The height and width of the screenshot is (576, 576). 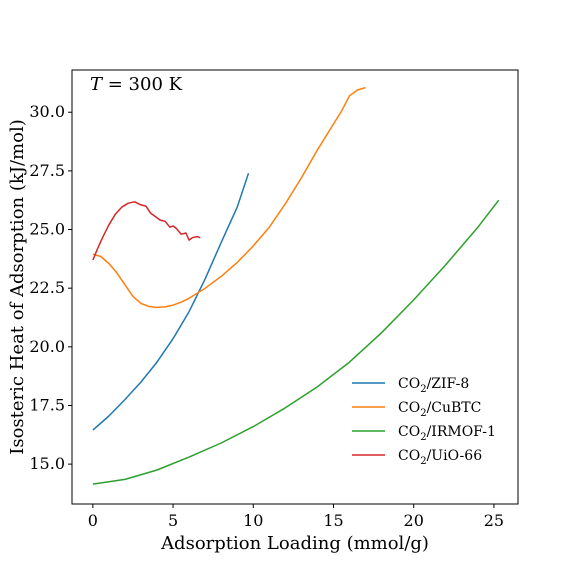 I want to click on legend-label: CO2/IRMOF-1, so click(x=447, y=433).